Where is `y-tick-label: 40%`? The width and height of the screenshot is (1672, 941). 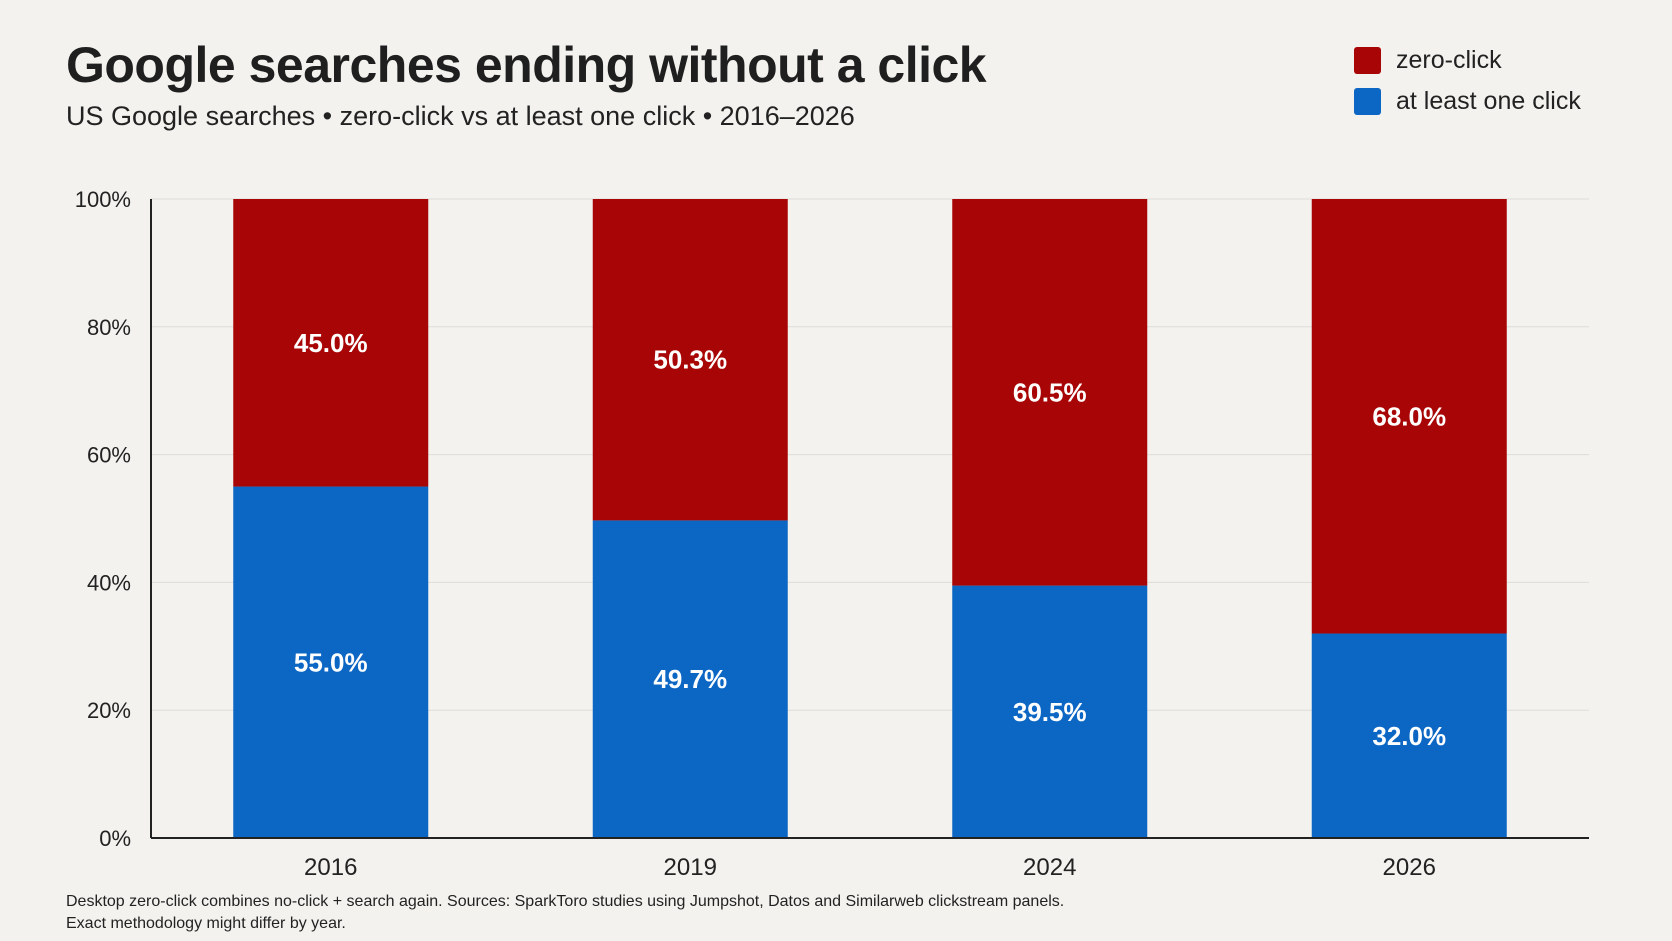 y-tick-label: 40% is located at coordinates (109, 582).